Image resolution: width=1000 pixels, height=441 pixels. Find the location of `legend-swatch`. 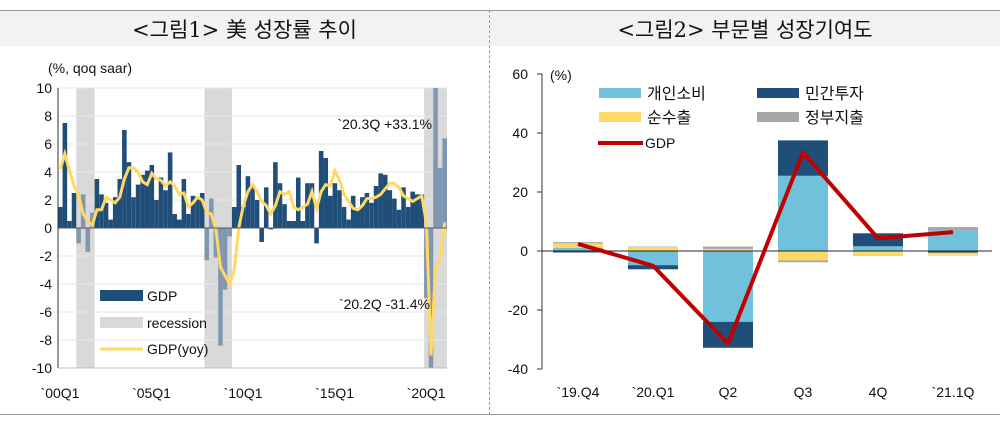

legend-swatch is located at coordinates (620, 117).